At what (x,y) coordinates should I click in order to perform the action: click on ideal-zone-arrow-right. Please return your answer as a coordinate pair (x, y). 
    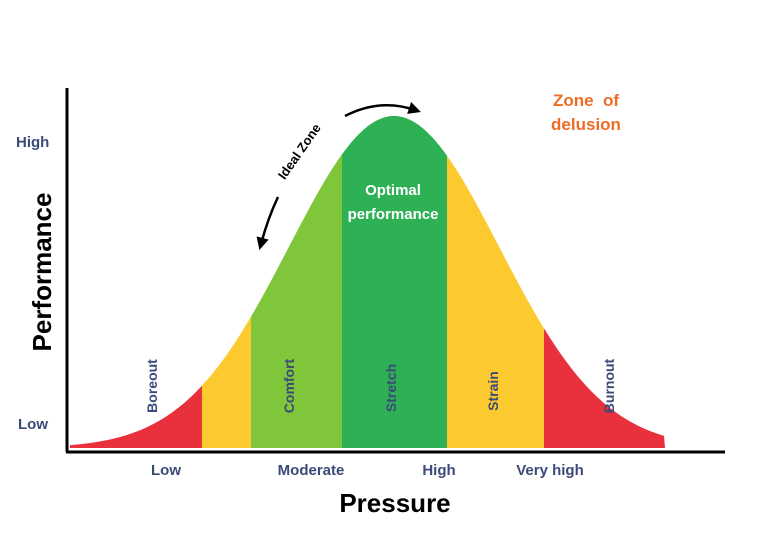
    Looking at the image, I should click on (382, 110).